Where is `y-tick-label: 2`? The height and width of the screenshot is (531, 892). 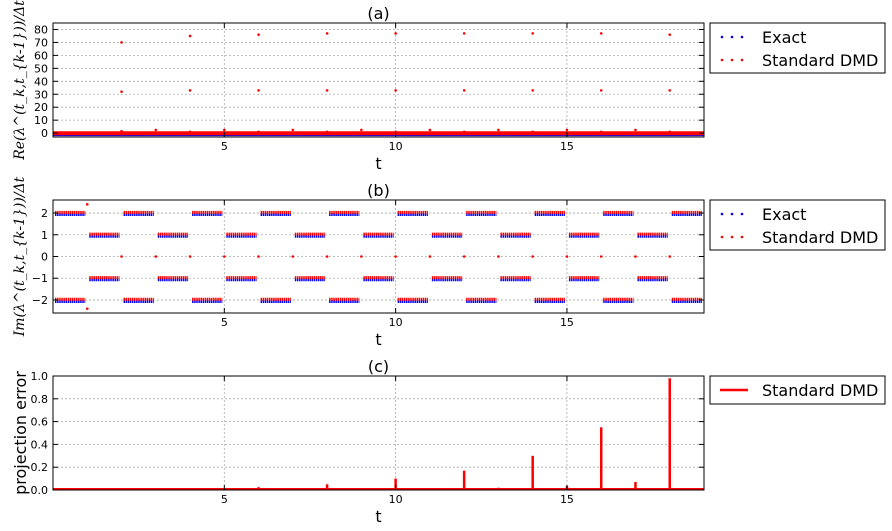
y-tick-label: 2 is located at coordinates (44, 213).